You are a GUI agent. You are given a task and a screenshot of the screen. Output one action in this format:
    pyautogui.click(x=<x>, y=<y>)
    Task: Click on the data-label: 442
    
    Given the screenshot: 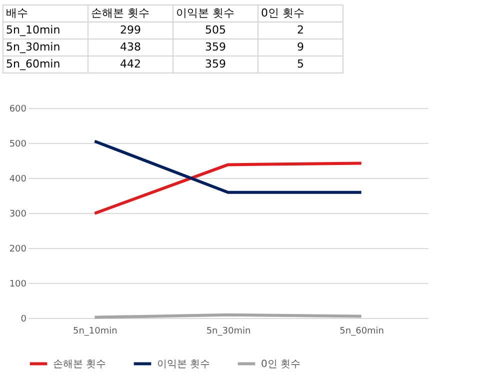 What is the action you would take?
    pyautogui.click(x=130, y=64)
    